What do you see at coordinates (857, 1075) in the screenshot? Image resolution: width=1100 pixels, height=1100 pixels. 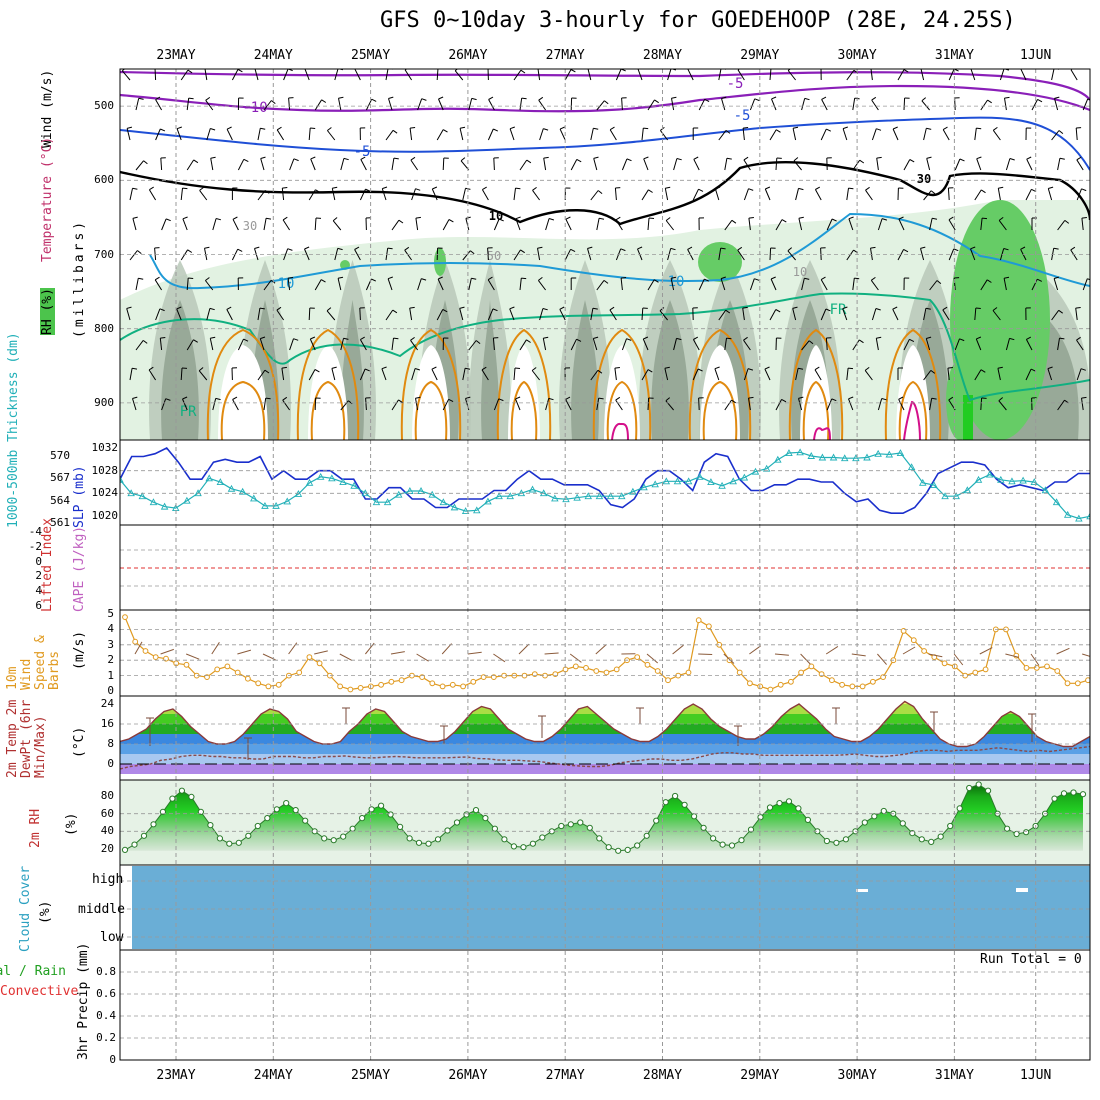 I see `bottom-date-30MAY: 30MAY` at bounding box center [857, 1075].